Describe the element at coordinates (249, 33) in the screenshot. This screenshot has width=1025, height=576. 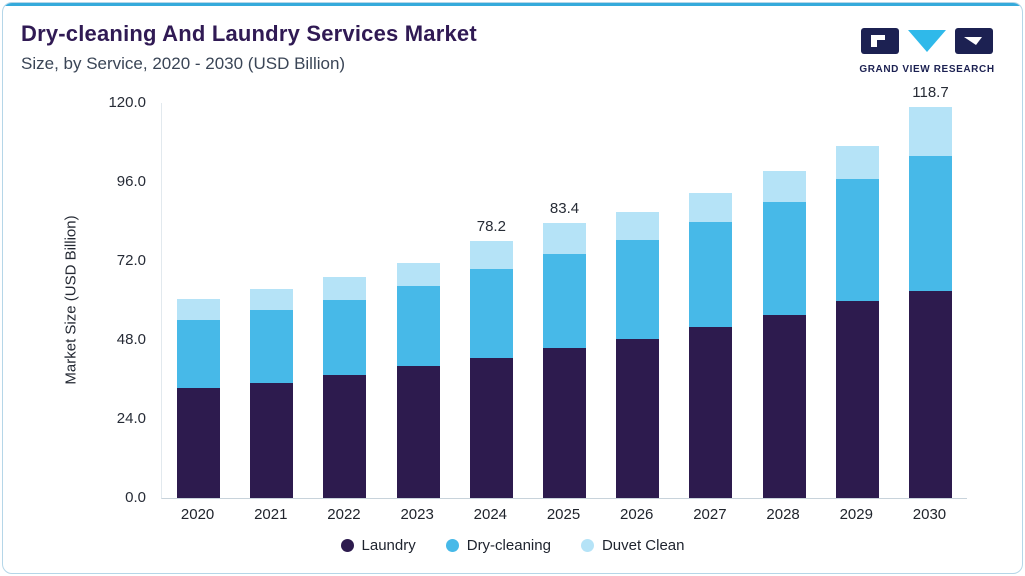
I see `page-title: Dry-cleaning And Laundry Services Market` at that location.